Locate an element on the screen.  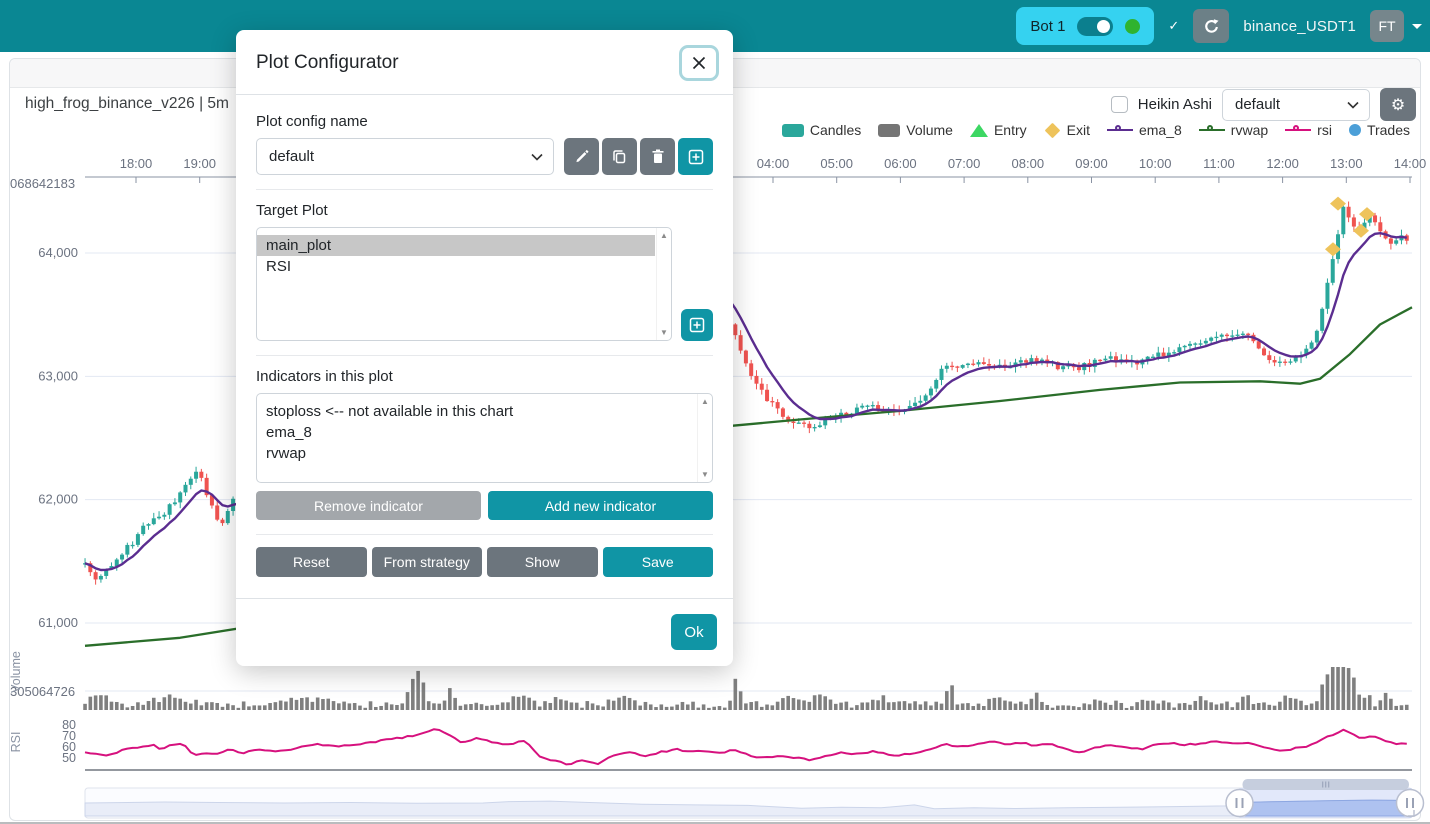
heikin-ashi-checkbox is located at coordinates (1119, 104).